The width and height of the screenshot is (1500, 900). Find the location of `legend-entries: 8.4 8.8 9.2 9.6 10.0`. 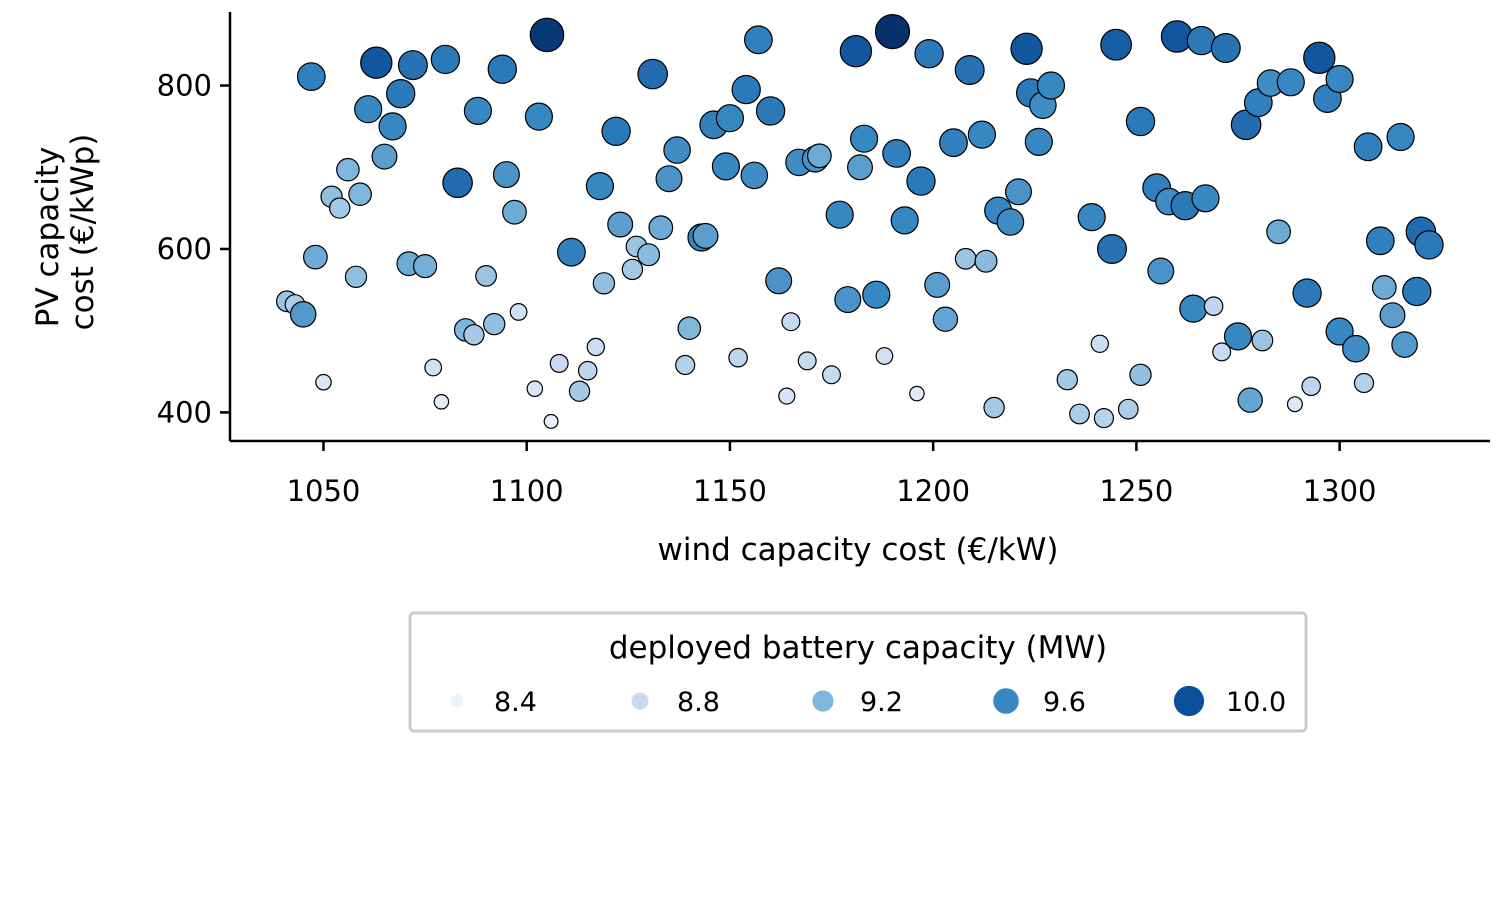

legend-entries: 8.4 8.8 9.2 9.6 10.0 is located at coordinates (868, 701).